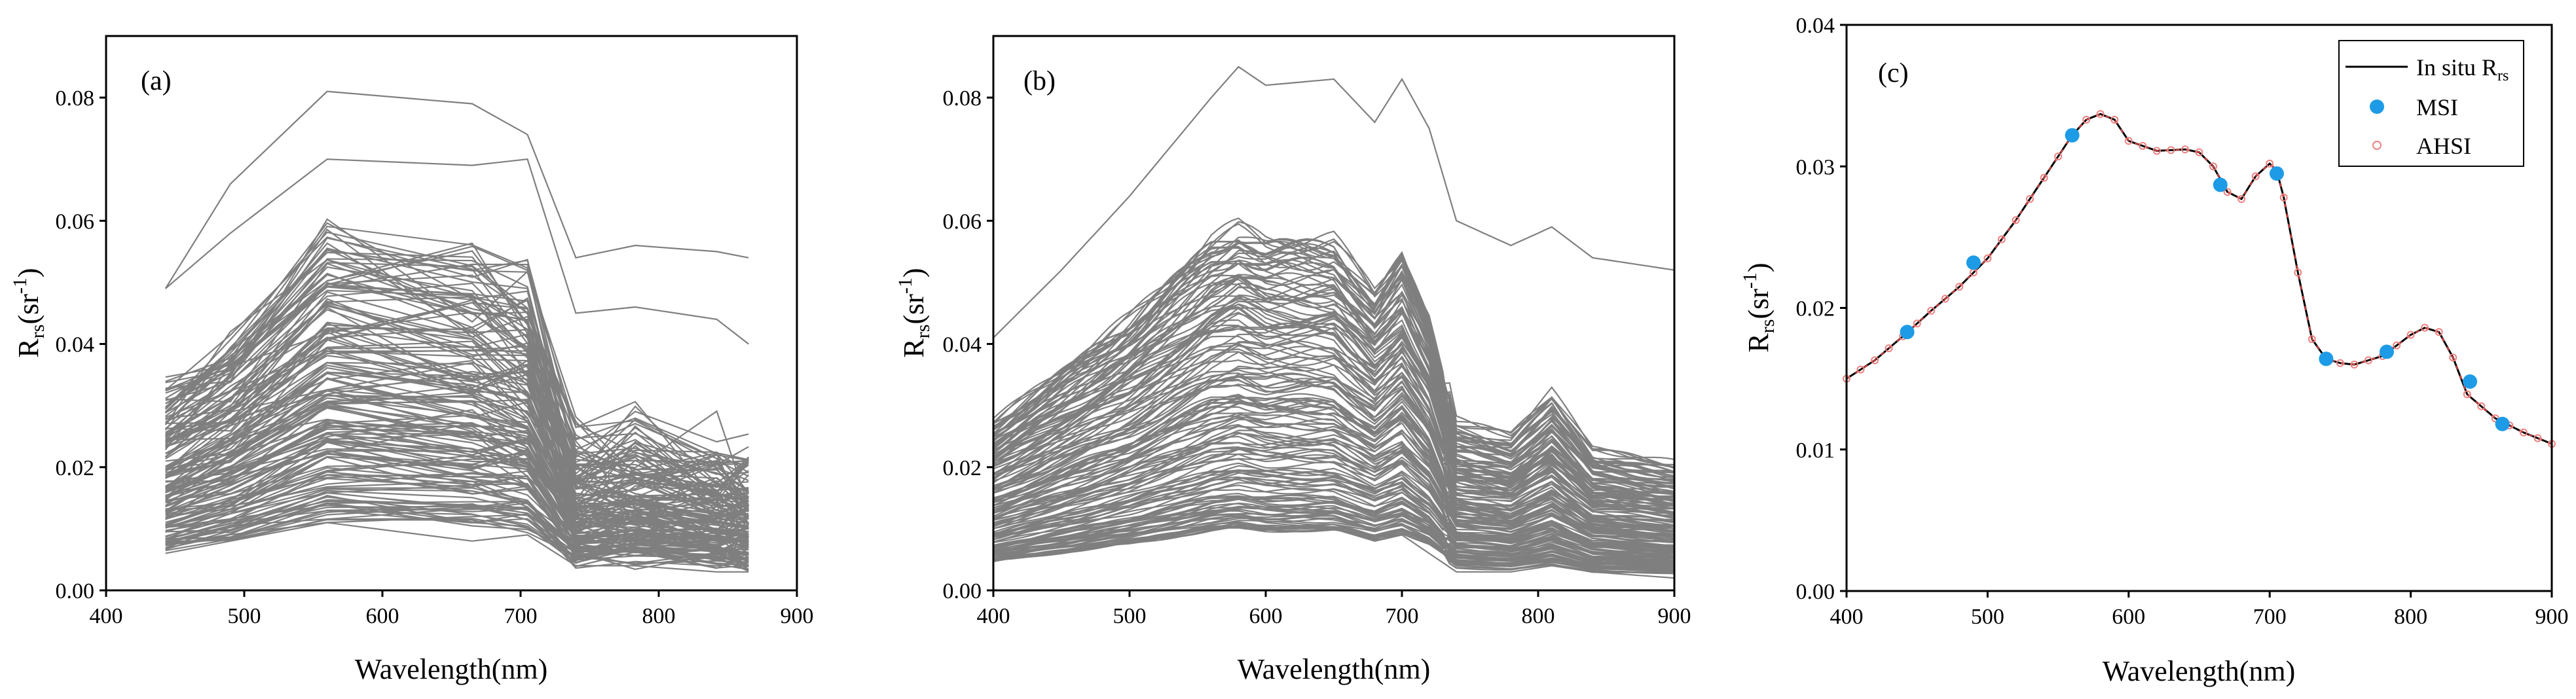 The image size is (2576, 699). What do you see at coordinates (156, 81) in the screenshot?
I see `panel-a-label: (a)` at bounding box center [156, 81].